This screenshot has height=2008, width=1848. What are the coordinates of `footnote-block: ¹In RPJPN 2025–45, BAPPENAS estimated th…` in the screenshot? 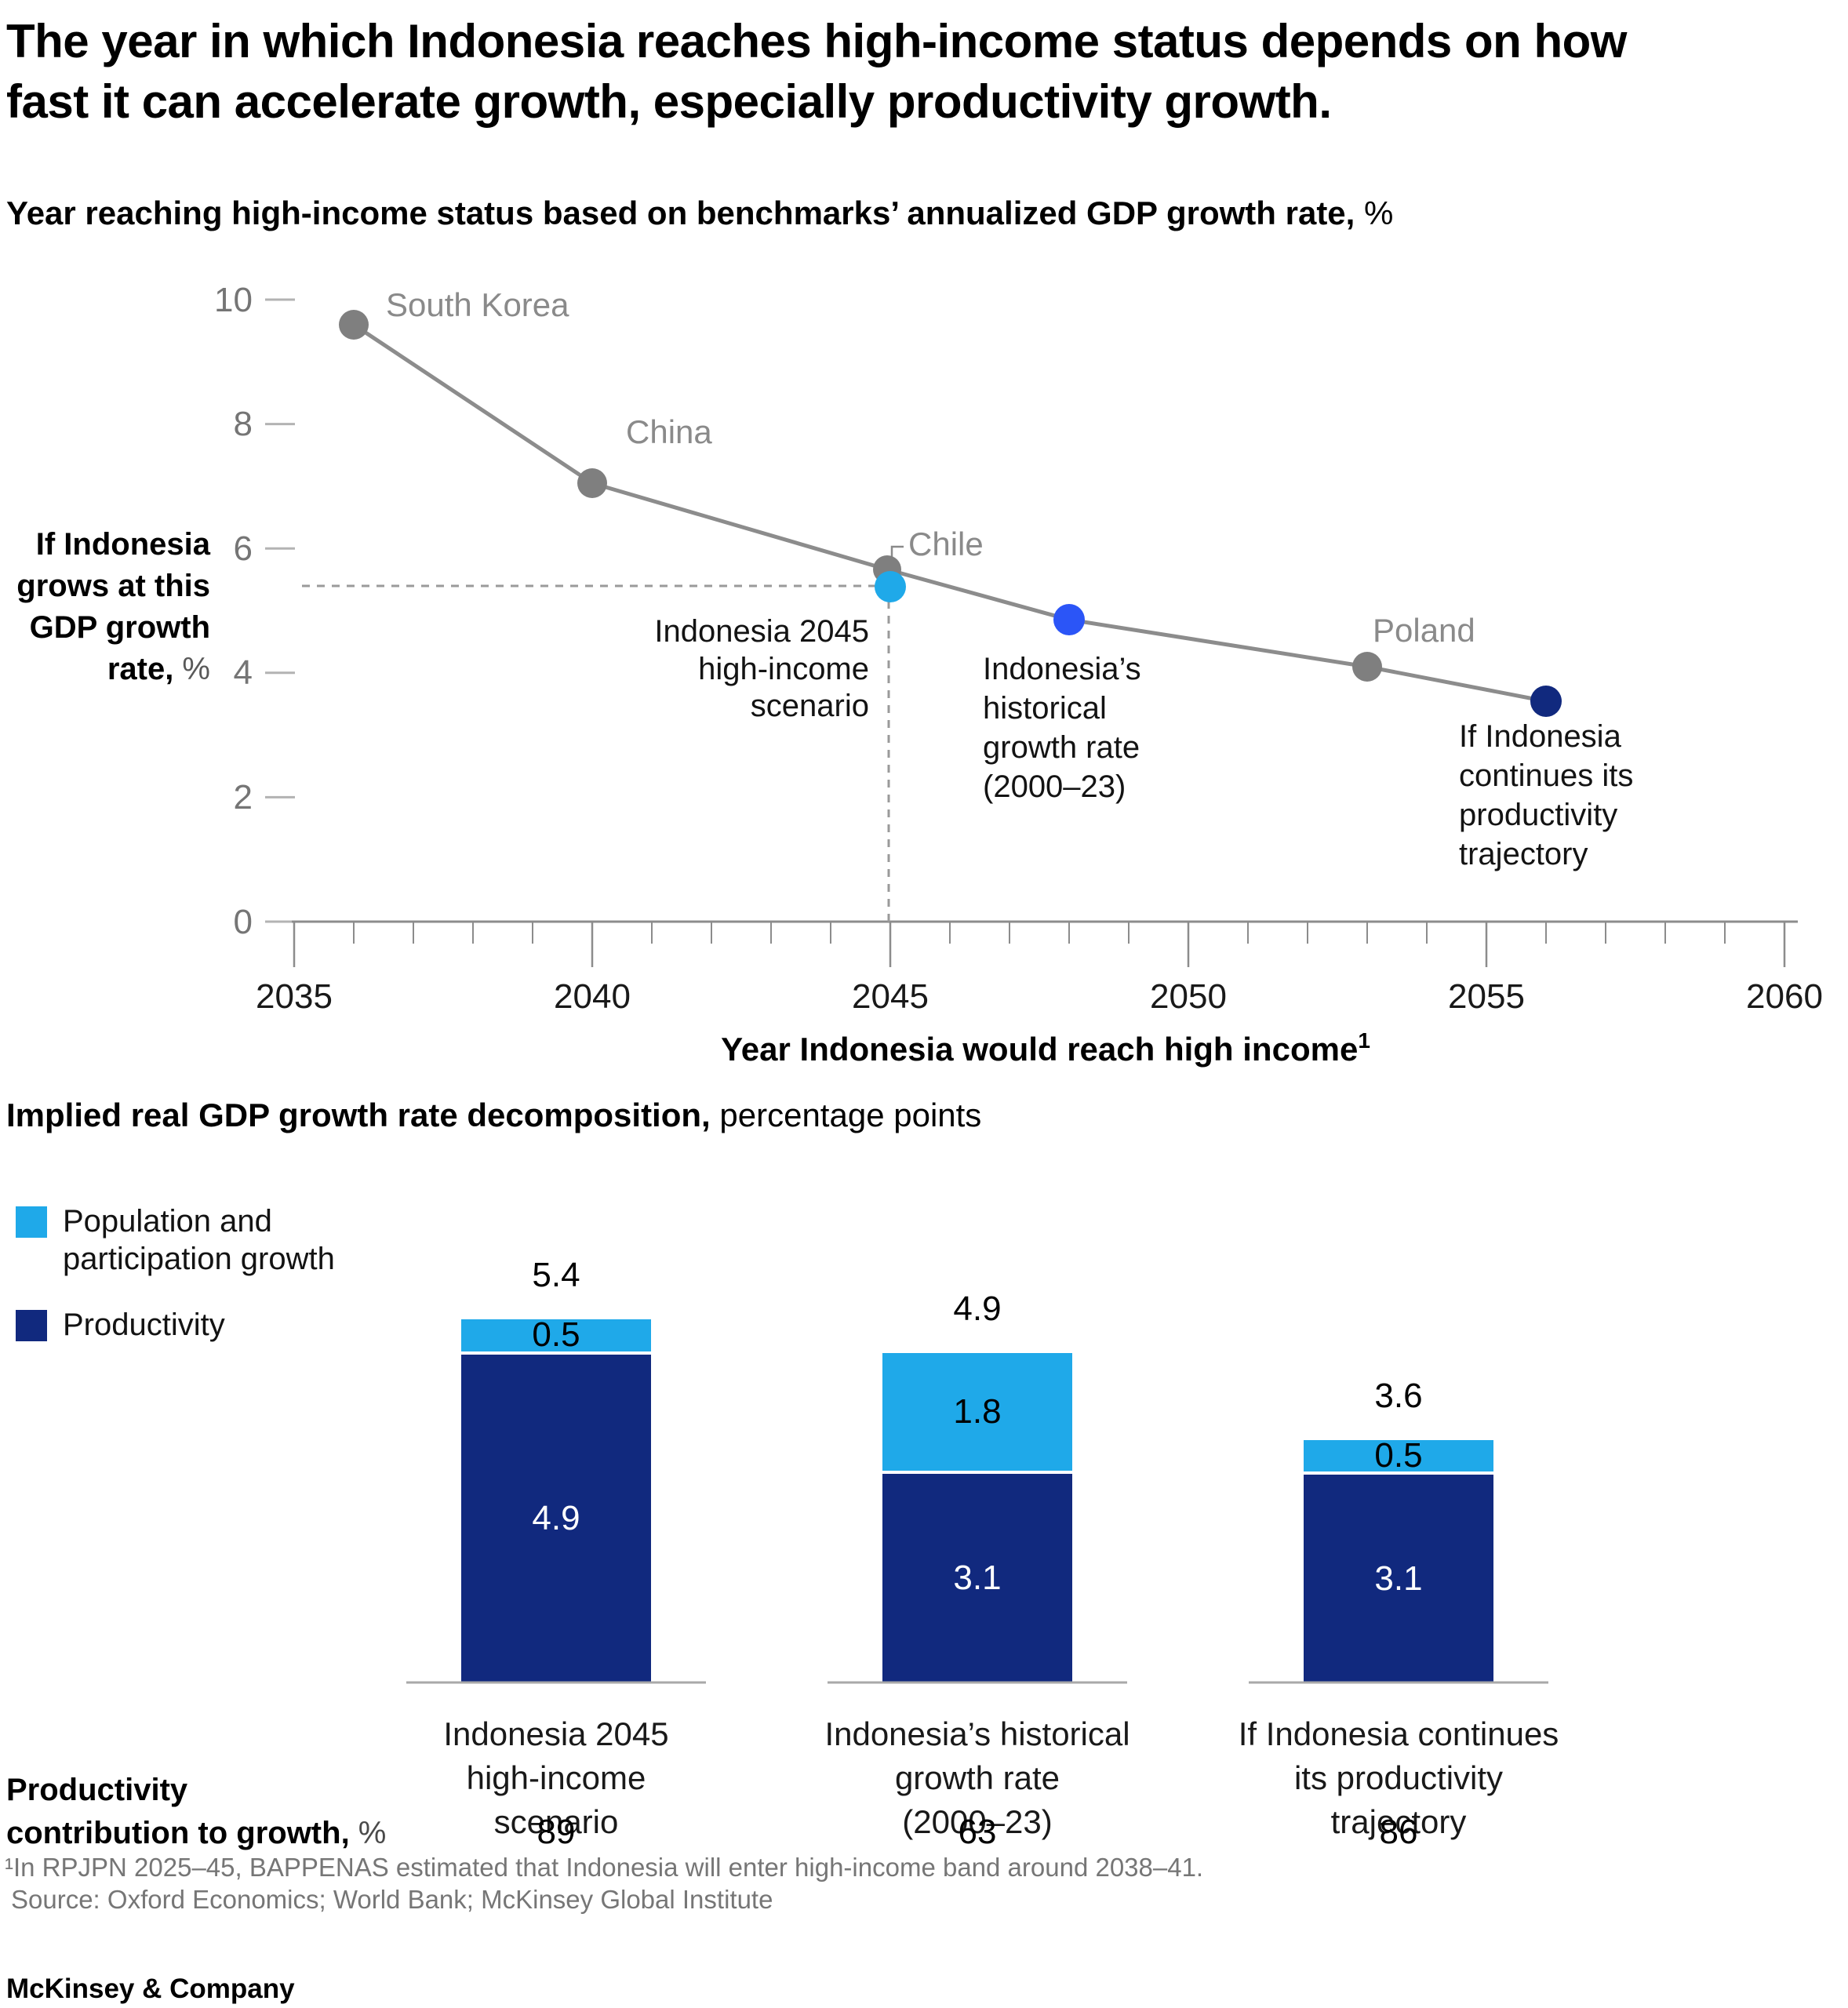 It's located at (604, 1883).